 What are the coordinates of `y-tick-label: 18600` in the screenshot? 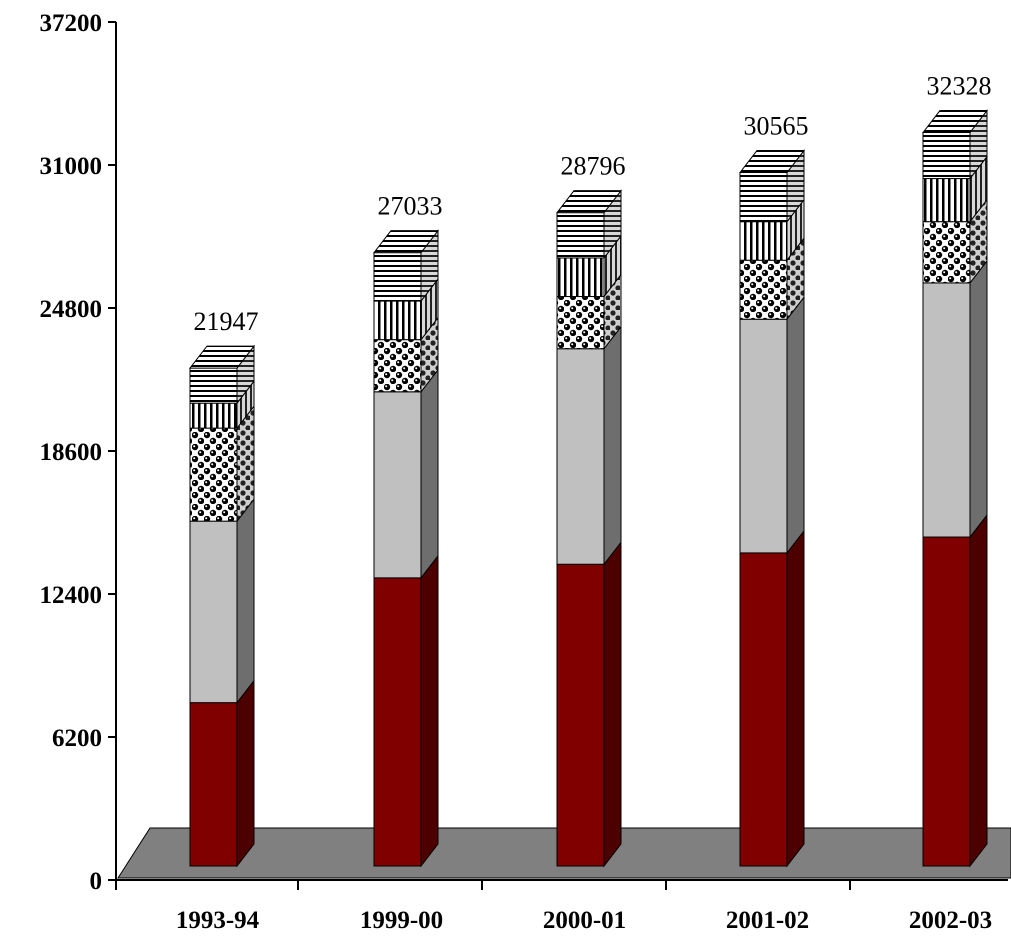 It's located at (71, 452).